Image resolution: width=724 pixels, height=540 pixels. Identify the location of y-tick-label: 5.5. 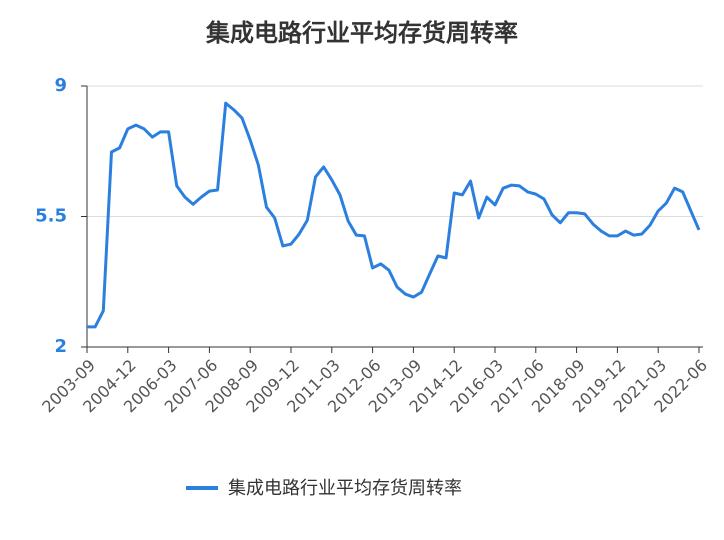
(51, 216).